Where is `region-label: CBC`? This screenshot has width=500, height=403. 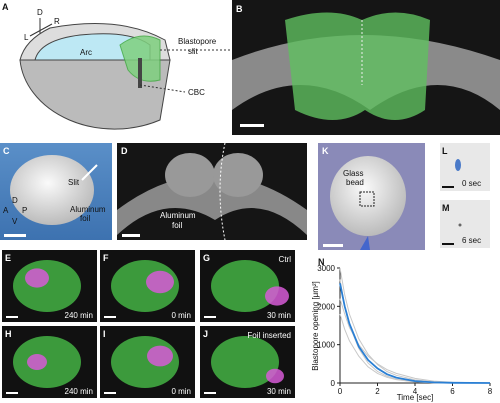
region-label: CBC is located at coordinates (196, 92).